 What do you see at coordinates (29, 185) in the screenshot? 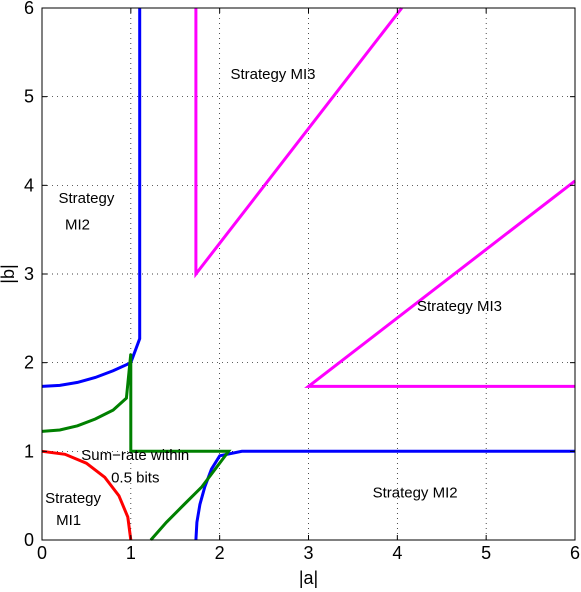
I see `y-tick-label: 4` at bounding box center [29, 185].